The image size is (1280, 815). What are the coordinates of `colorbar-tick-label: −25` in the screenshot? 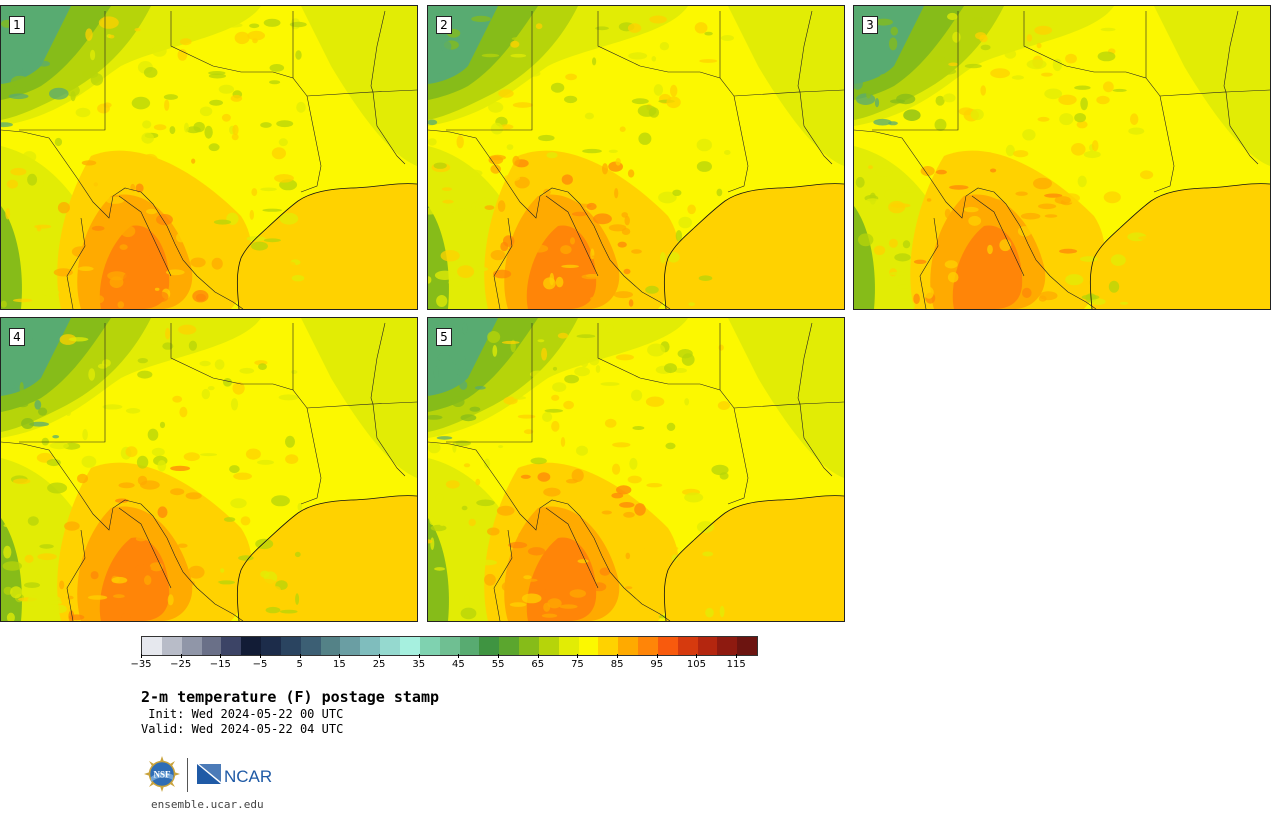 It's located at (181, 664).